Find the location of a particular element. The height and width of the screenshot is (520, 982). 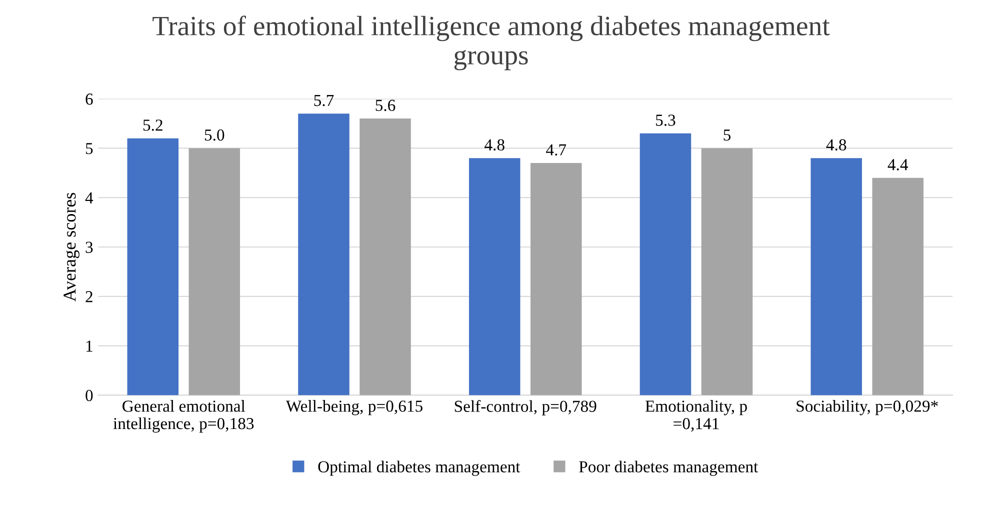

y-tick-label: 0 is located at coordinates (89, 396).